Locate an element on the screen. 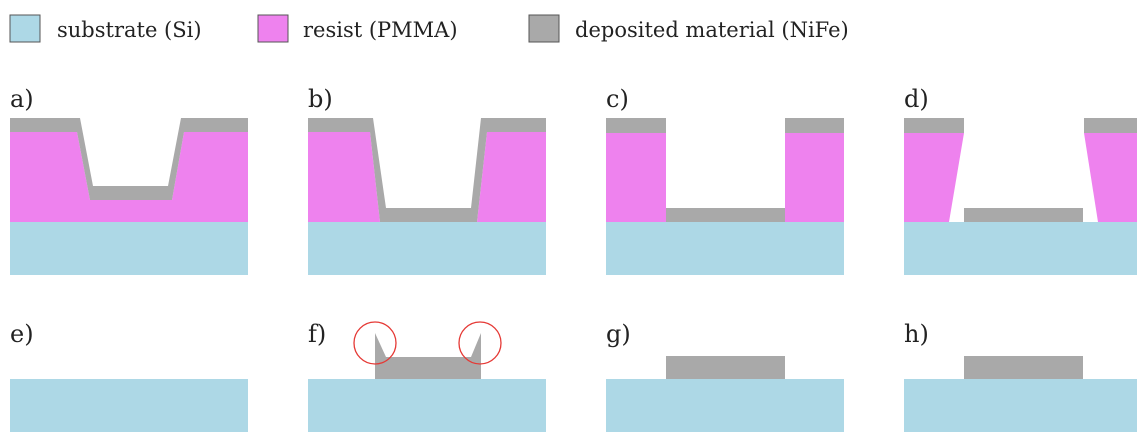 The image size is (1137, 432). legend-label-deposited: deposited material (NiFe) is located at coordinates (712, 30).